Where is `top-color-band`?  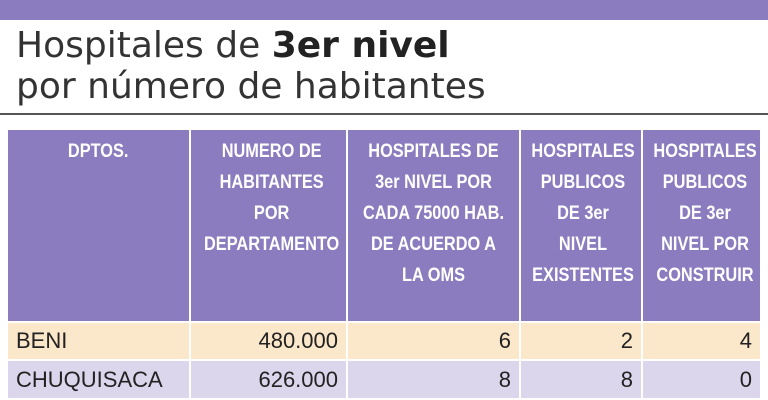
top-color-band is located at coordinates (384, 10).